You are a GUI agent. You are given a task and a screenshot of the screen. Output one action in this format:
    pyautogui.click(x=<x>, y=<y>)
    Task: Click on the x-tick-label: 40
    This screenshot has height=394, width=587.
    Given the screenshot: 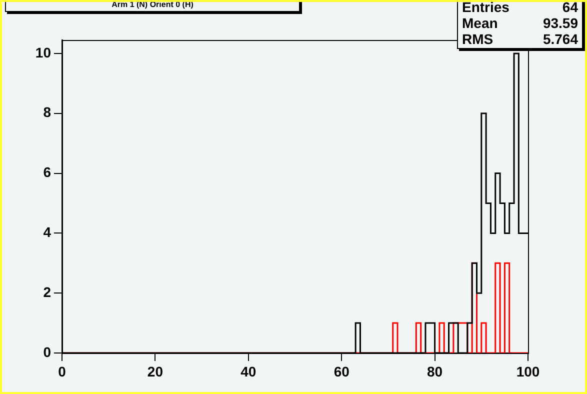 What is the action you would take?
    pyautogui.click(x=248, y=371)
    